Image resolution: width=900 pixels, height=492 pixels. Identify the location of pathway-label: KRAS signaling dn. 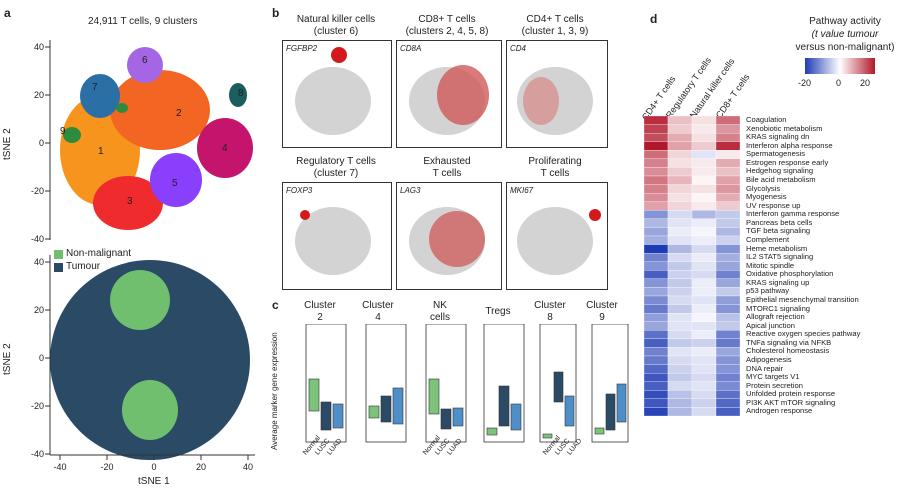
(778, 137).